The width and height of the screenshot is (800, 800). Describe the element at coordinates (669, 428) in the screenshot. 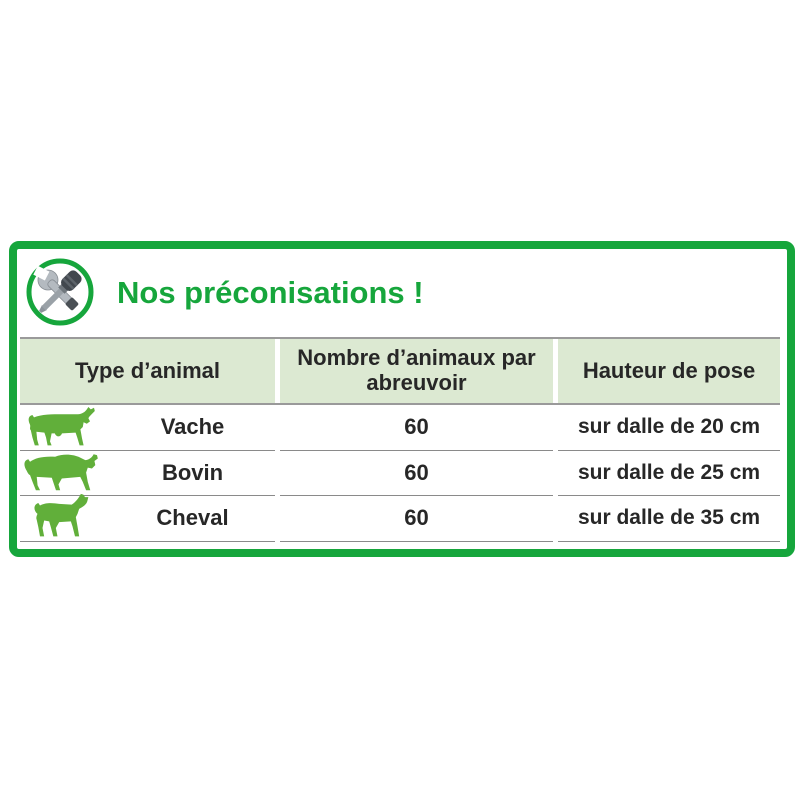

I see `cell-install-height: sur dalle de 20 cm` at that location.